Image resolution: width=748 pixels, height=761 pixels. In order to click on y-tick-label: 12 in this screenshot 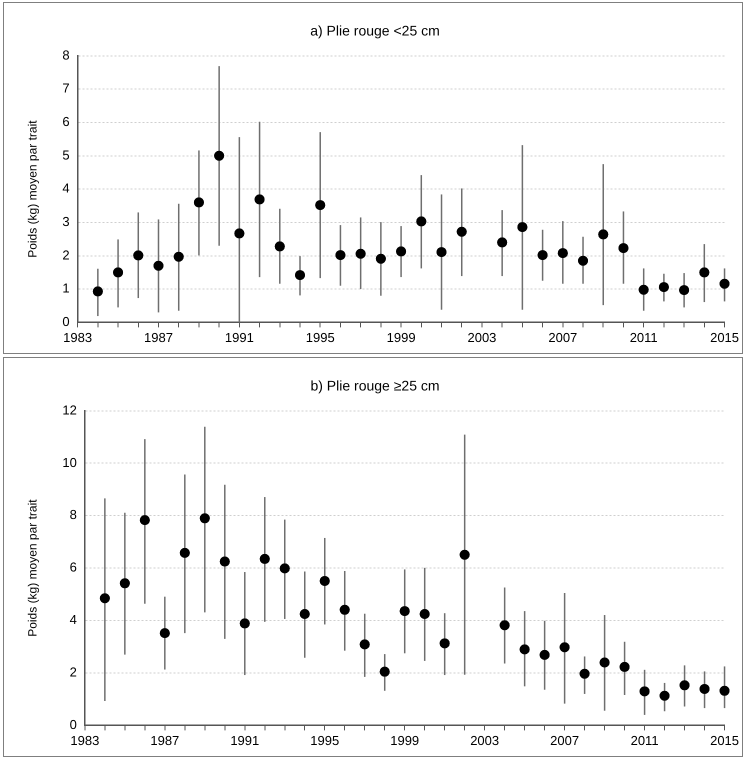, I will do `click(69, 410)`.